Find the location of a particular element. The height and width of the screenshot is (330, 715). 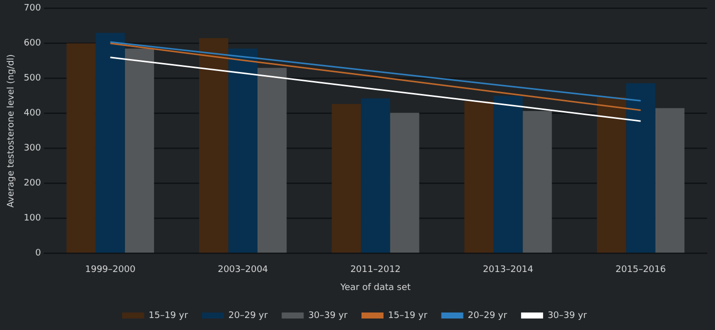

y-tick-label: 700 is located at coordinates (33, 9).